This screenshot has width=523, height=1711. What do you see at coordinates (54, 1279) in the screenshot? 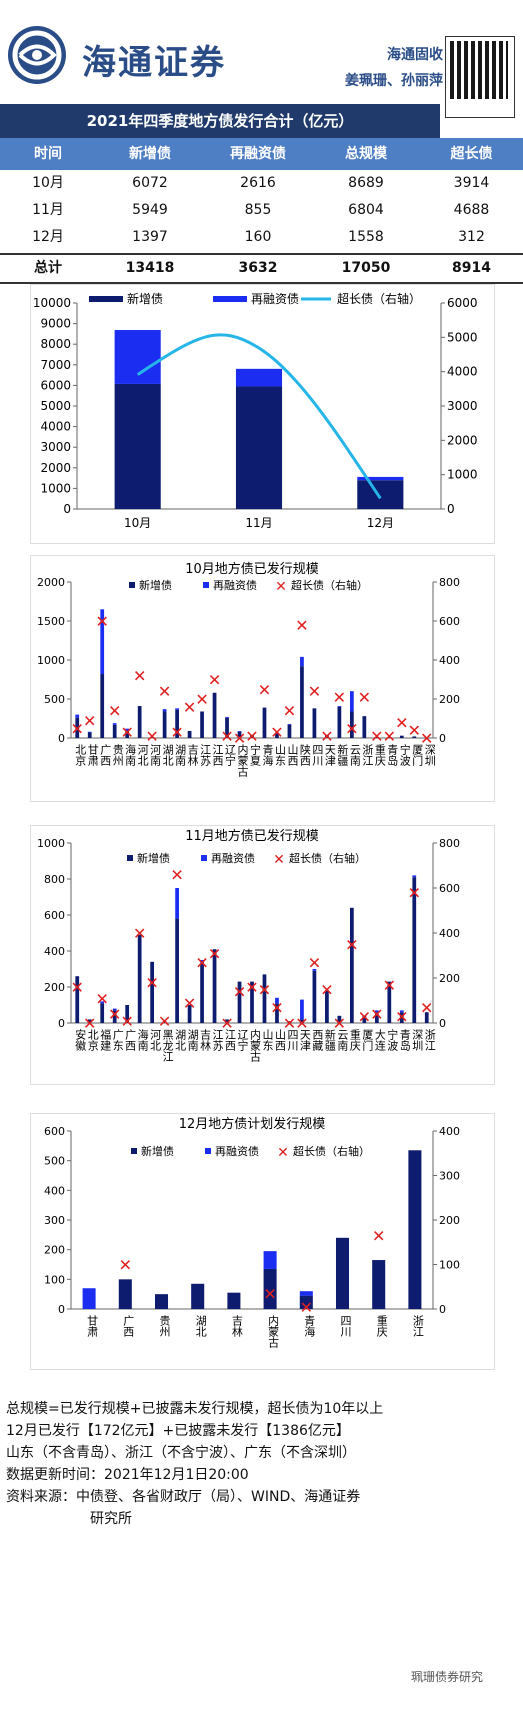
I see `y-tick-label: 100` at bounding box center [54, 1279].